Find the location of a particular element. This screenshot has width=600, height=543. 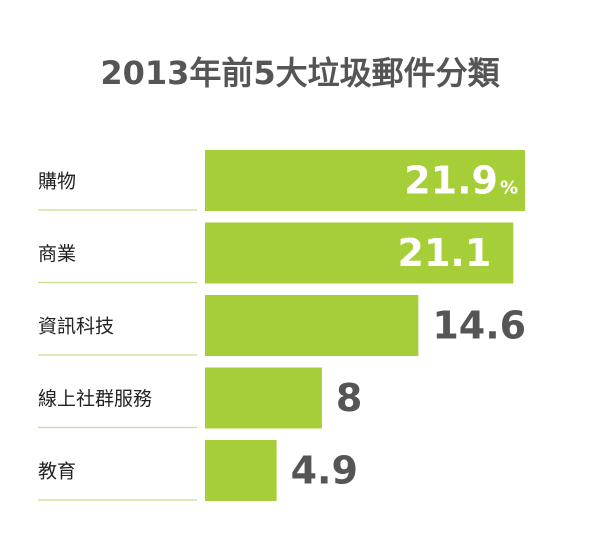

unit-label: % is located at coordinates (509, 188).